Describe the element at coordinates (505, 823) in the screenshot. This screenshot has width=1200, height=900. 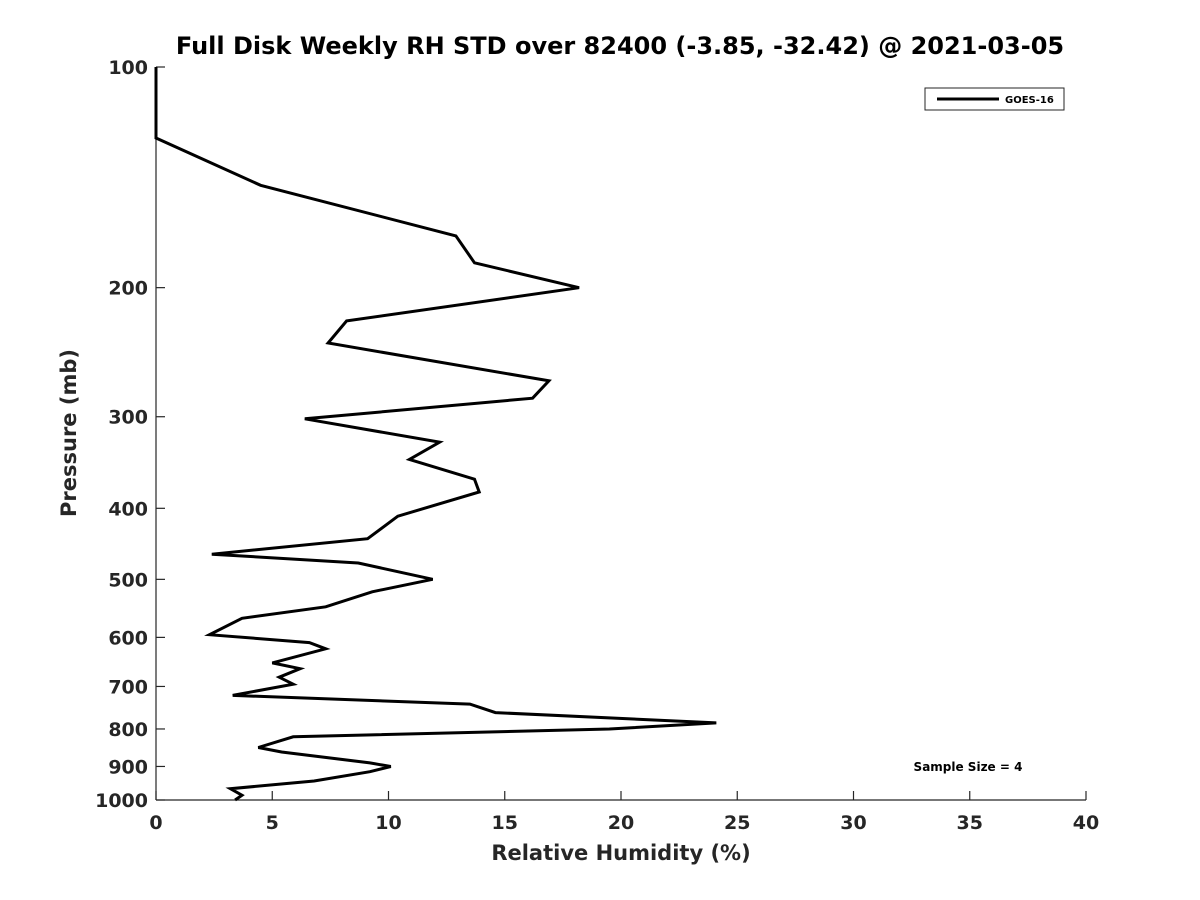
I see `x-tick-label: 15` at that location.